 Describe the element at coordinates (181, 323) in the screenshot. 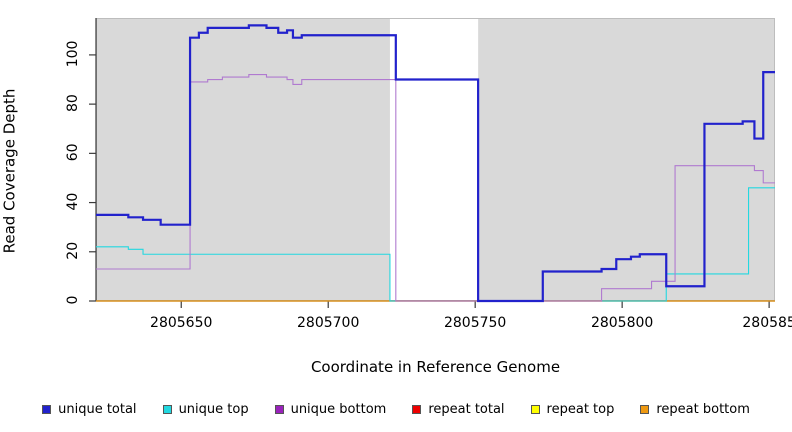

I see `x-tick-label: 2805650` at that location.